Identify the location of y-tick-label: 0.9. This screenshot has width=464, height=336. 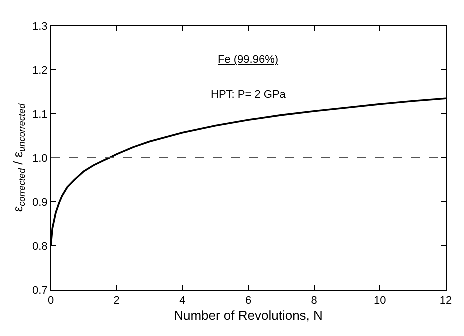
(40, 202).